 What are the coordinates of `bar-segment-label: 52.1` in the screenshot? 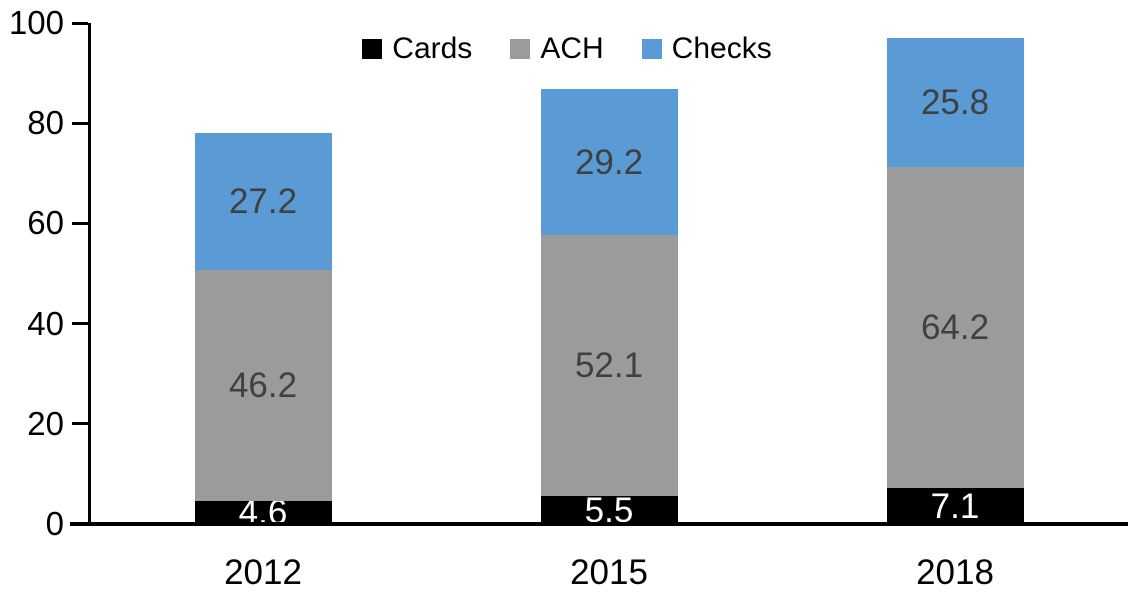 It's located at (609, 366).